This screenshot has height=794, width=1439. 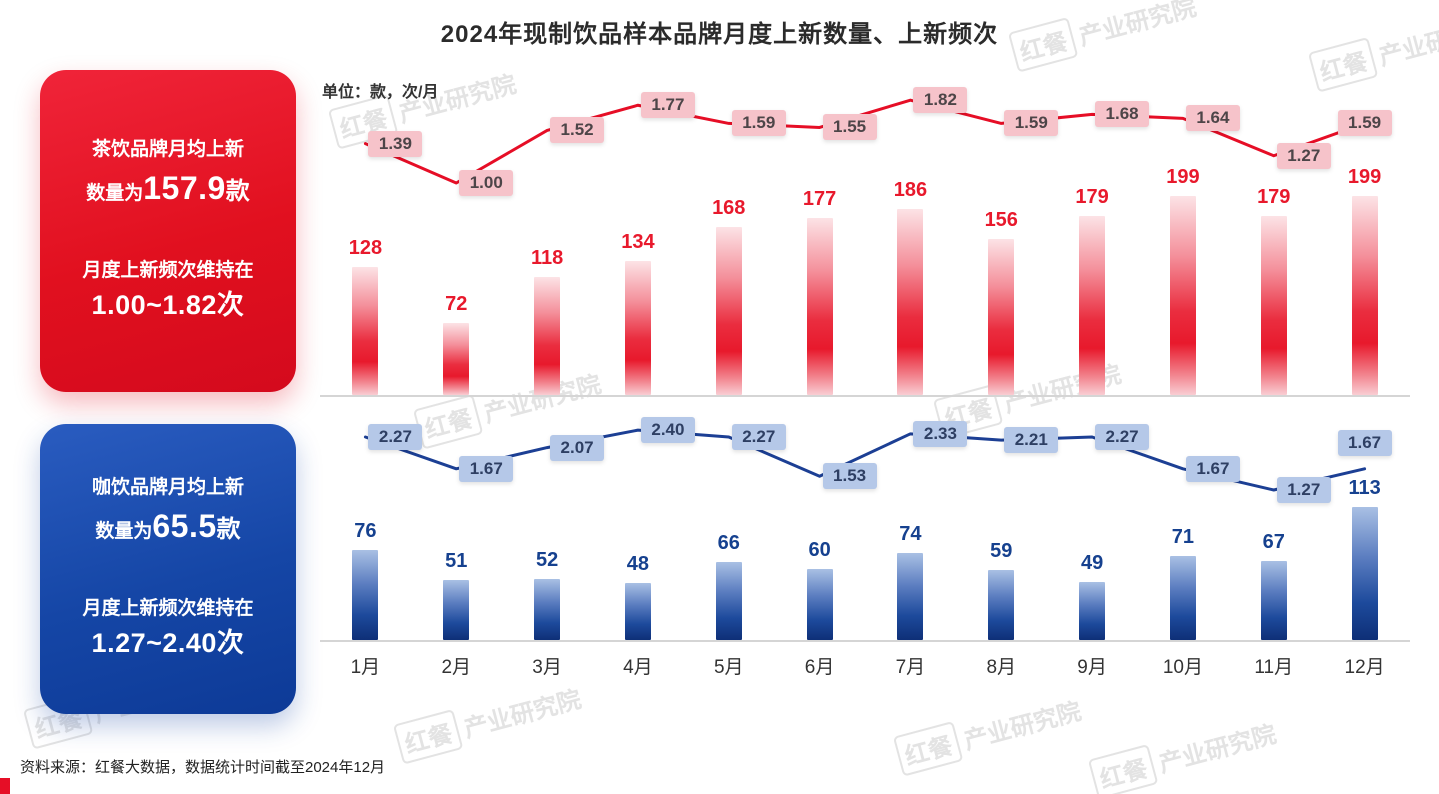 What do you see at coordinates (1273, 600) in the screenshot?
I see `coffee-bar-11月` at bounding box center [1273, 600].